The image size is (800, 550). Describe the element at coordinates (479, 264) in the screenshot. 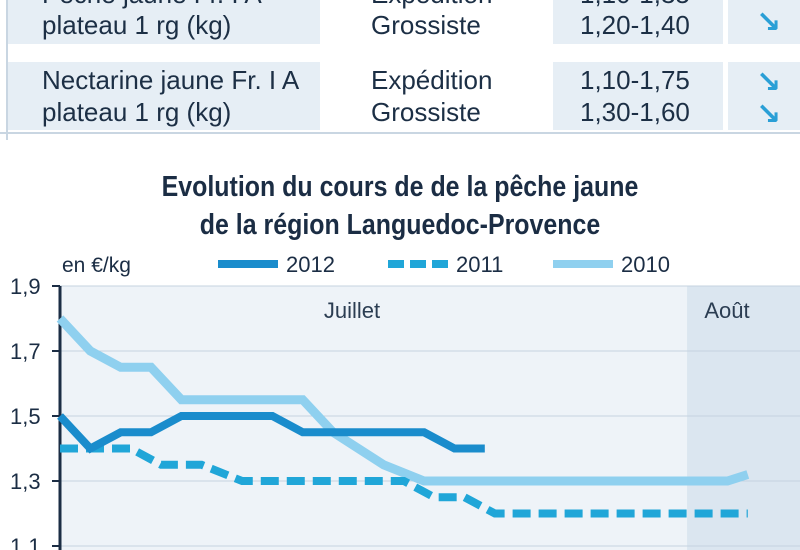

I see `legend-label-2011: 2011` at that location.